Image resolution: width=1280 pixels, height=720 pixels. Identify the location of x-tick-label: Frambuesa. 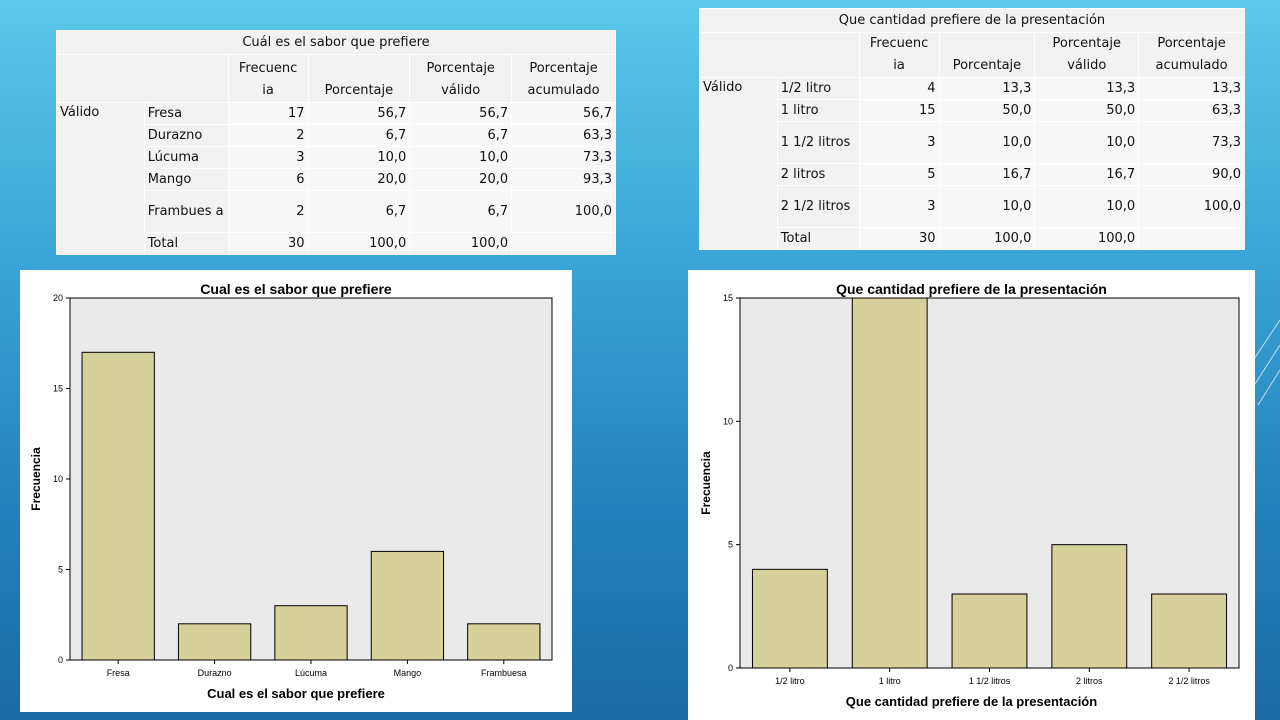
(504, 673).